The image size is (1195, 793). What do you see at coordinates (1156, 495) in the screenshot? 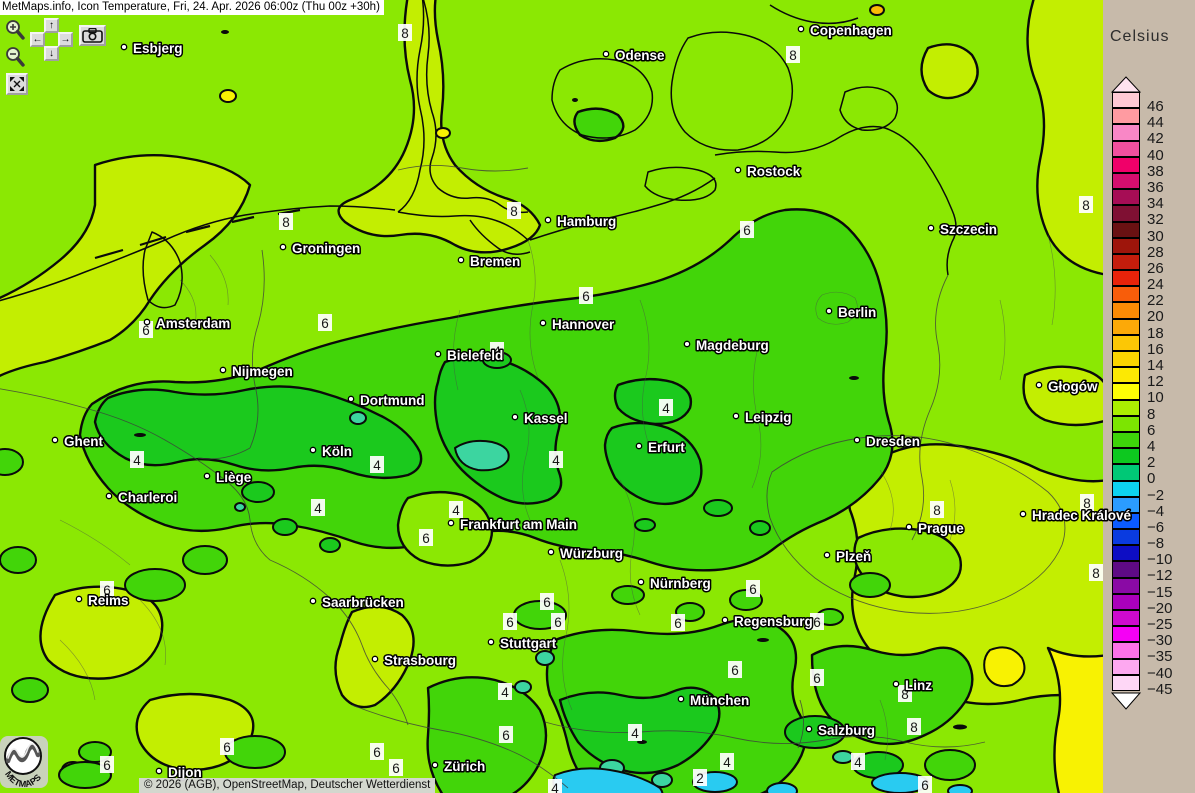
I see `legend-label: −2` at bounding box center [1156, 495].